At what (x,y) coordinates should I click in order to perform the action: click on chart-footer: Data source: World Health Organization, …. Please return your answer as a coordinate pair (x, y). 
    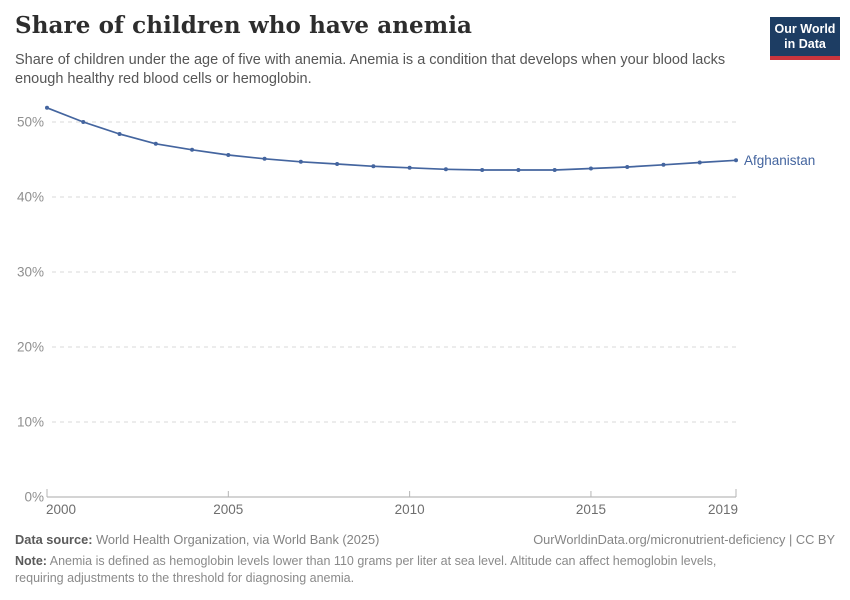
    Looking at the image, I should click on (425, 560).